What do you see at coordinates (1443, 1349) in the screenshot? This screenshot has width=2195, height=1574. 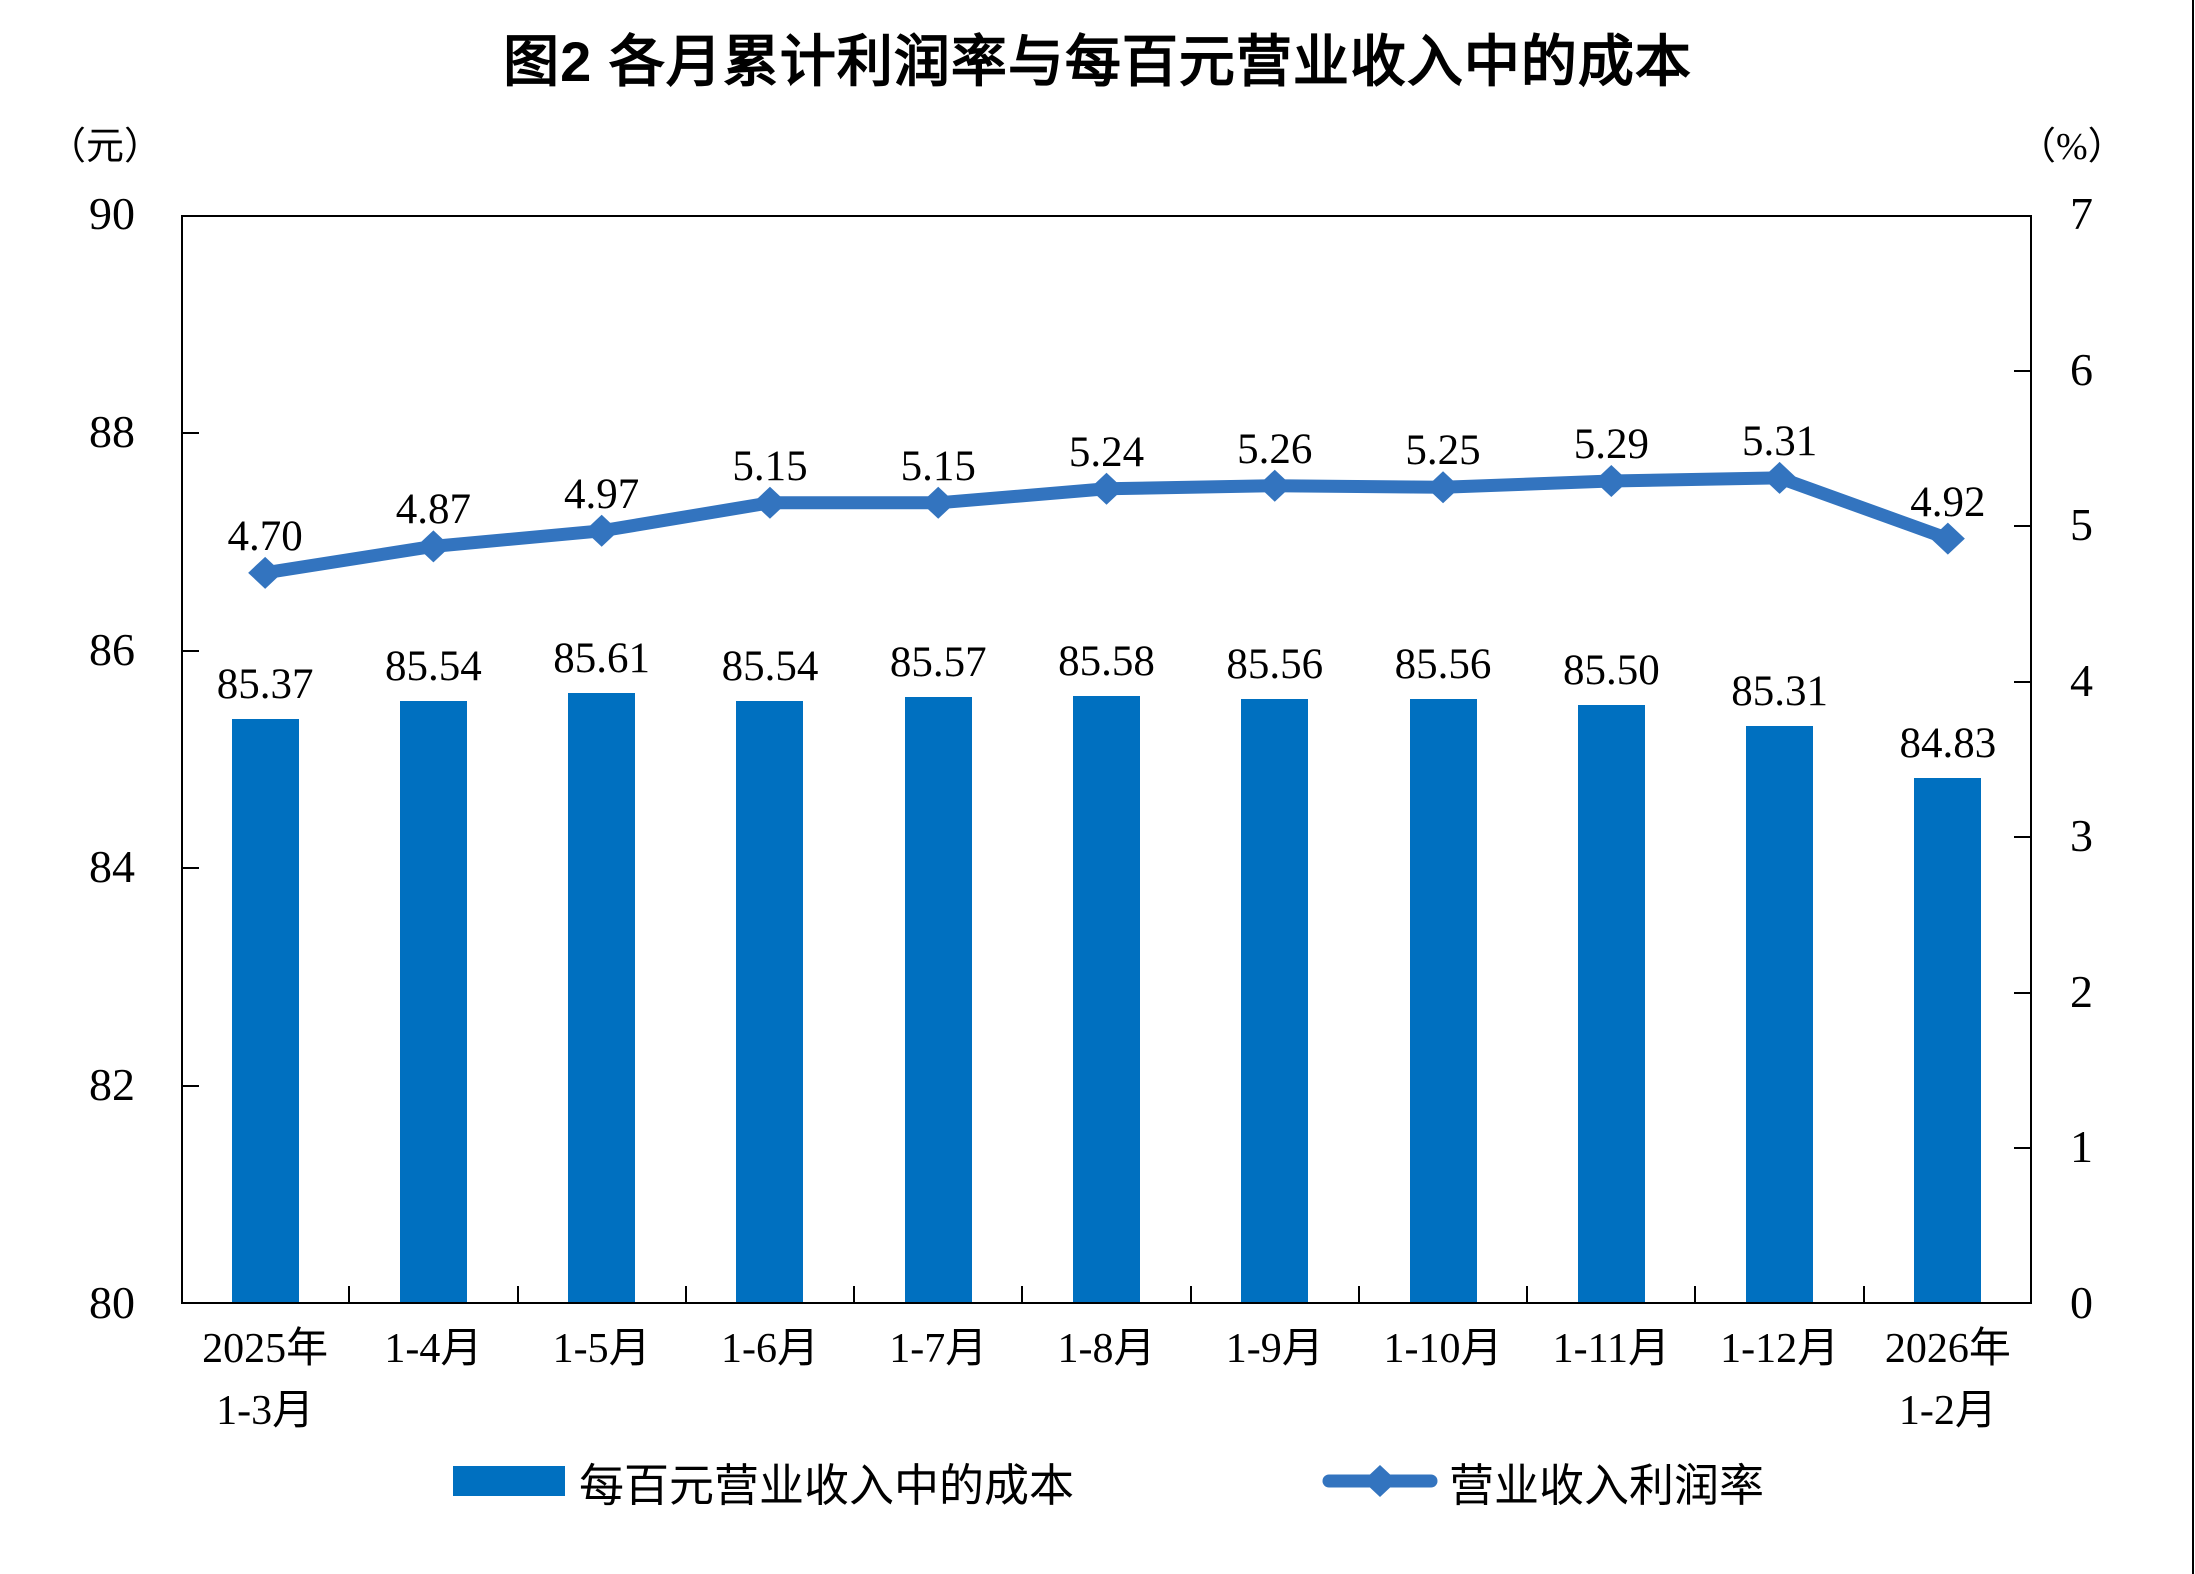 I see `x-axis-label: 1-10月` at bounding box center [1443, 1349].